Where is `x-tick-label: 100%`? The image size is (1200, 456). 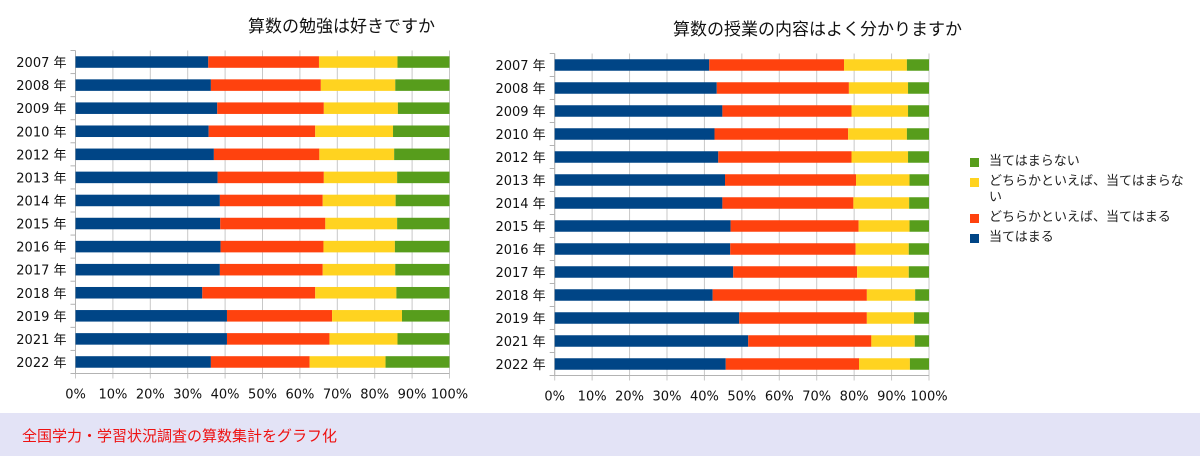 x-tick-label: 100% is located at coordinates (928, 397).